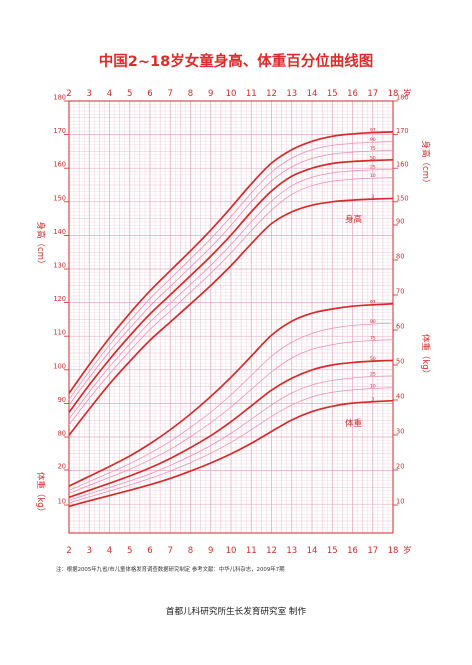  Describe the element at coordinates (59, 366) in the screenshot. I see `height-tick-left: 100` at that location.